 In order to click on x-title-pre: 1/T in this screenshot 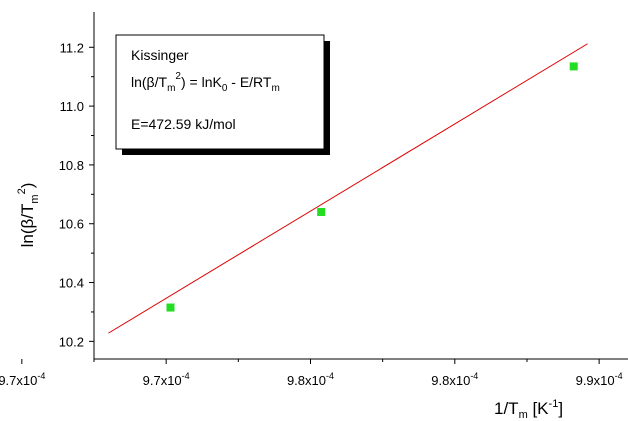, I will do `click(506, 408)`.